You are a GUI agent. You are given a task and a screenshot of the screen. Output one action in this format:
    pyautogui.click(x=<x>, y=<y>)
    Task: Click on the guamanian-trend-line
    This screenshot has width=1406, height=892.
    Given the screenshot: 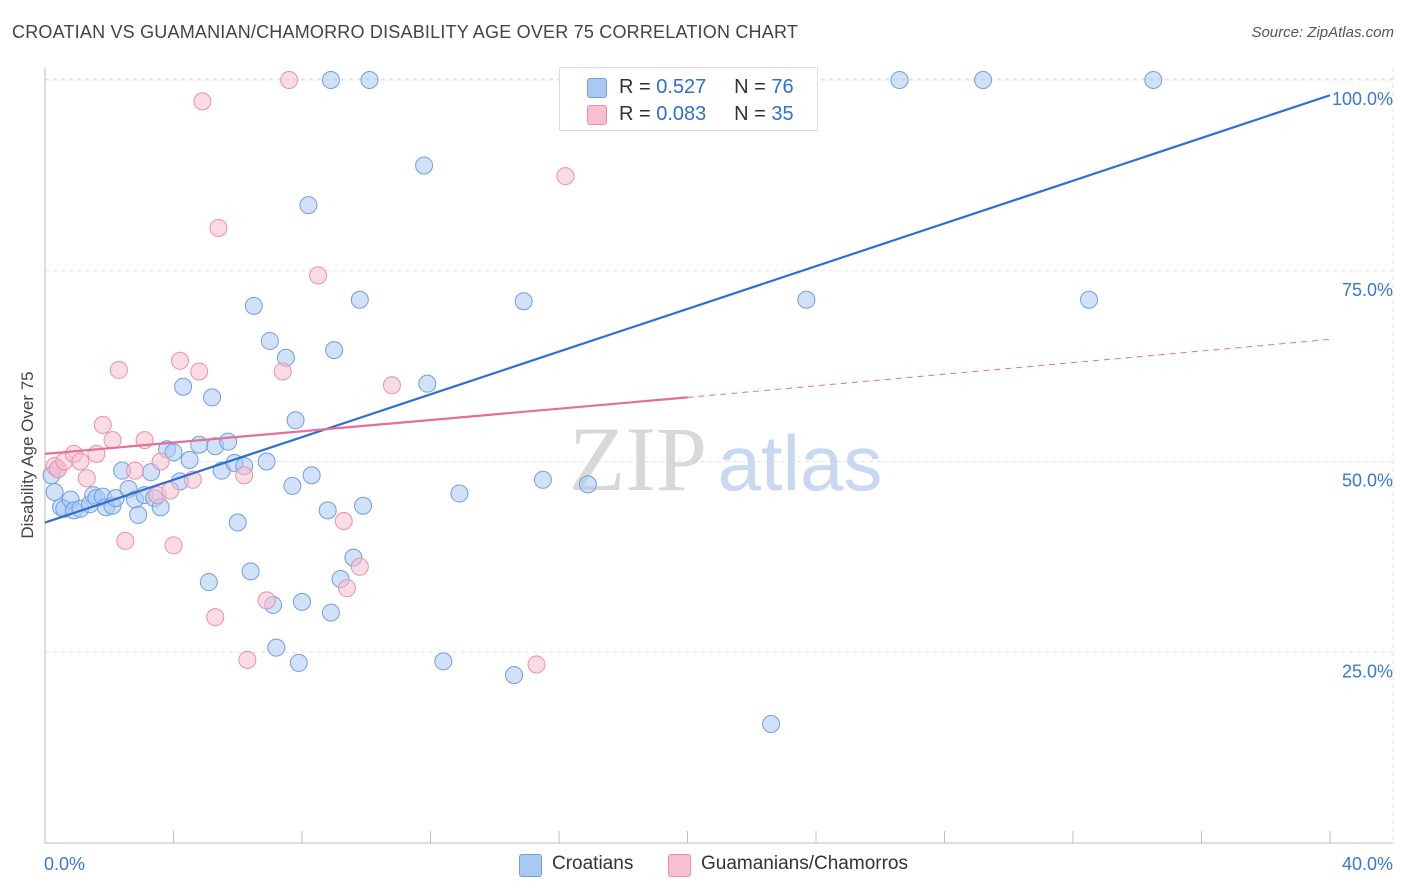 What is the action you would take?
    pyautogui.click(x=366, y=425)
    